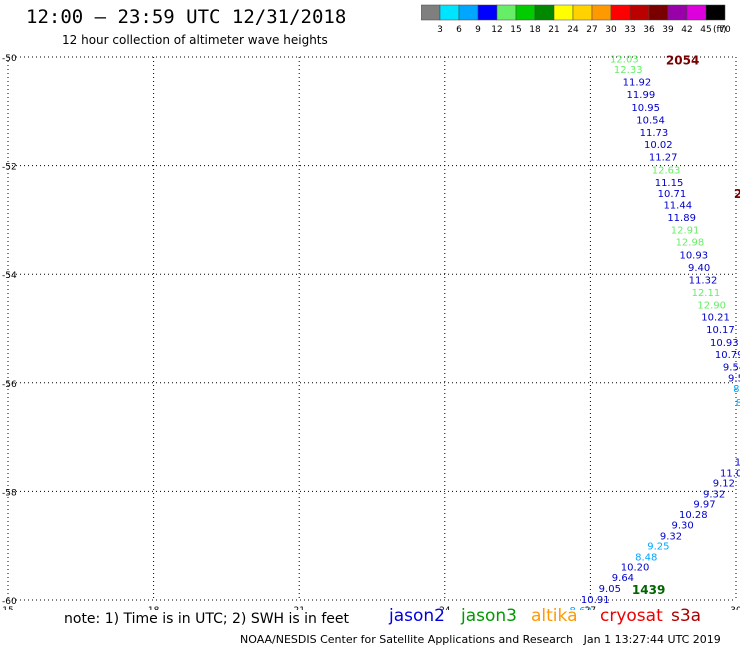 Image resolution: width=740 pixels, height=650 pixels. What do you see at coordinates (734, 378) in the screenshot?
I see `wave-height-value: 9.5` at bounding box center [734, 378].